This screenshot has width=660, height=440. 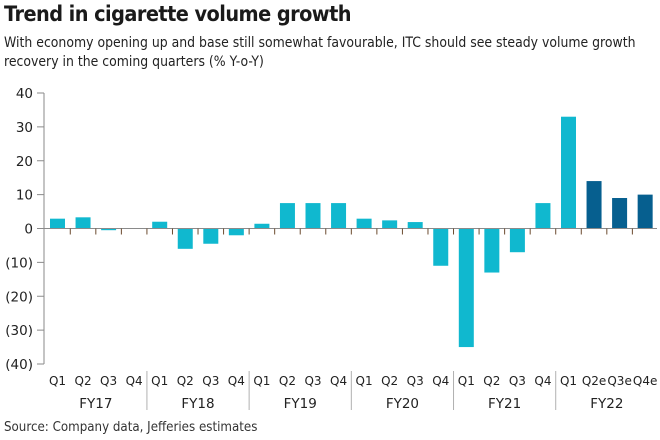 I want to click on bar-fy17-q1, so click(x=57, y=223).